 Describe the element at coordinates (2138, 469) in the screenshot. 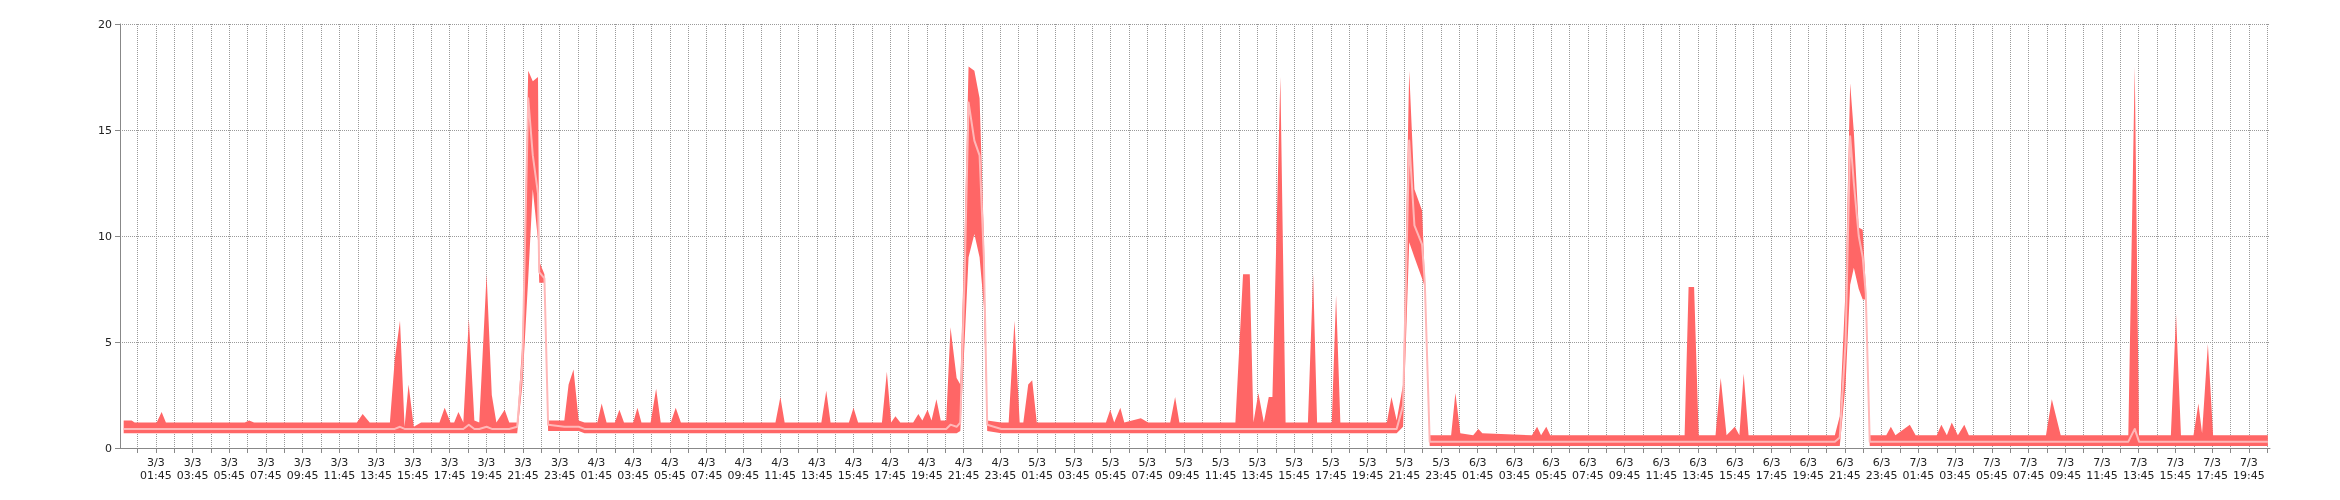

I see `x-tick-label: 7/3 13:45` at that location.